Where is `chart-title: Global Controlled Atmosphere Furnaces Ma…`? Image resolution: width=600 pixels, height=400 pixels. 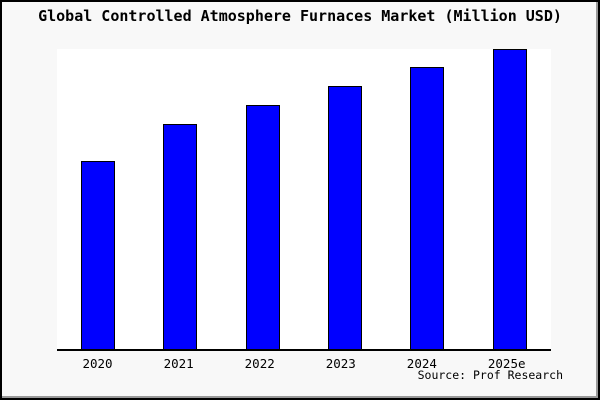
chart-title: Global Controlled Atmosphere Furnaces Ma… is located at coordinates (300, 16).